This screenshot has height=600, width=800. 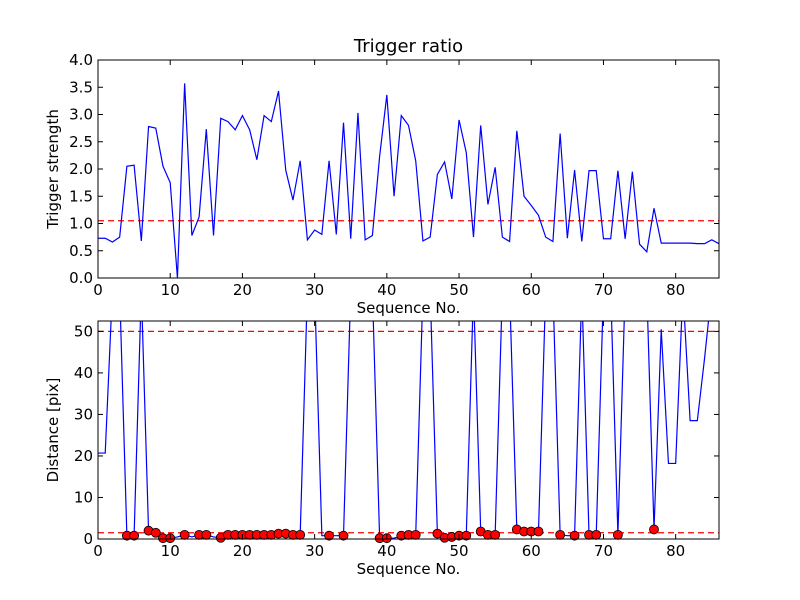 What do you see at coordinates (81, 87) in the screenshot?
I see `y-tick-label: 3.5` at bounding box center [81, 87].